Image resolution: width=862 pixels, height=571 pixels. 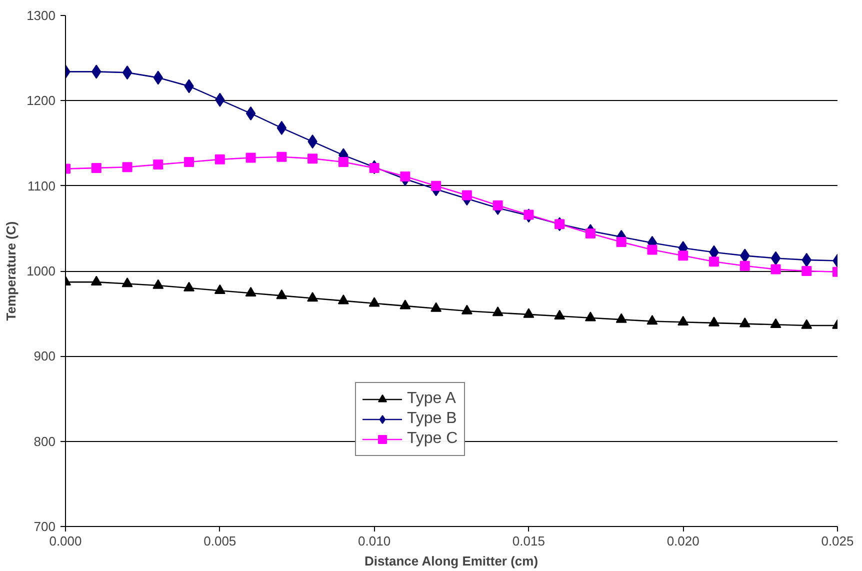 What do you see at coordinates (432, 419) in the screenshot?
I see `legend-label: Type B` at bounding box center [432, 419].